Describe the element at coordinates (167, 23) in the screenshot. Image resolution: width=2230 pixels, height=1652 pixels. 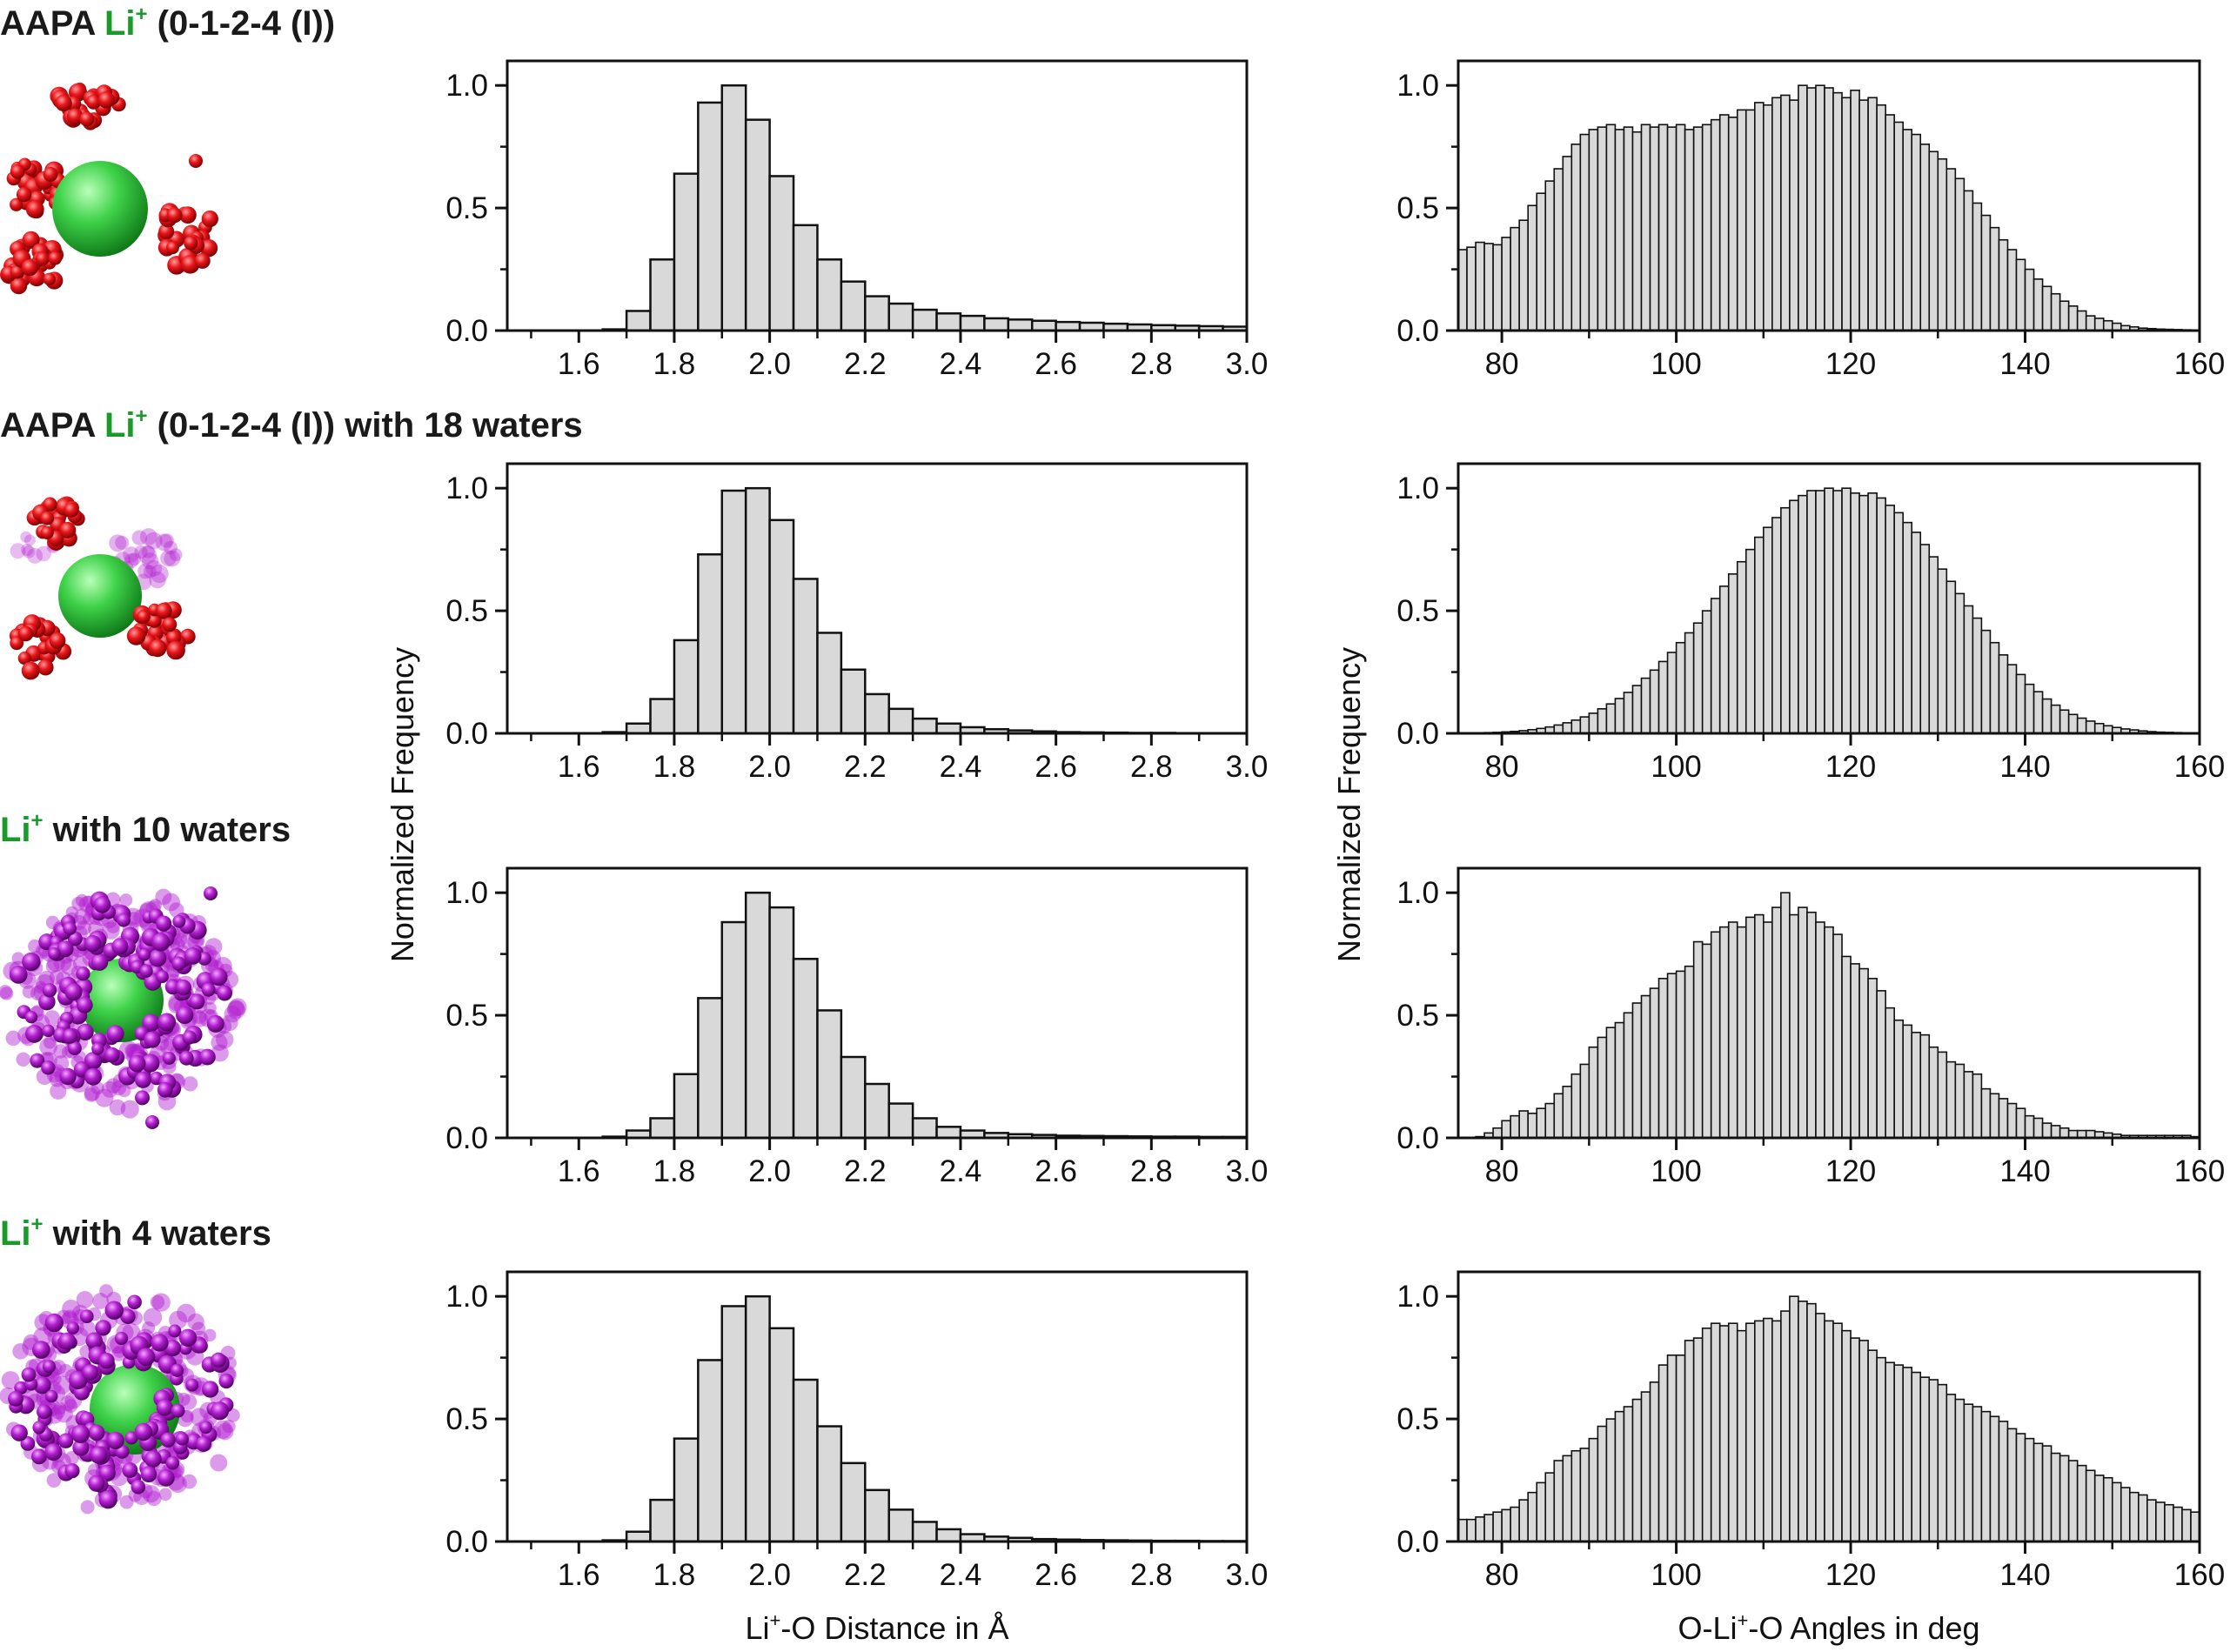
I see `row-title: AAPA Li+ (0-1-2-4 (I))` at that location.